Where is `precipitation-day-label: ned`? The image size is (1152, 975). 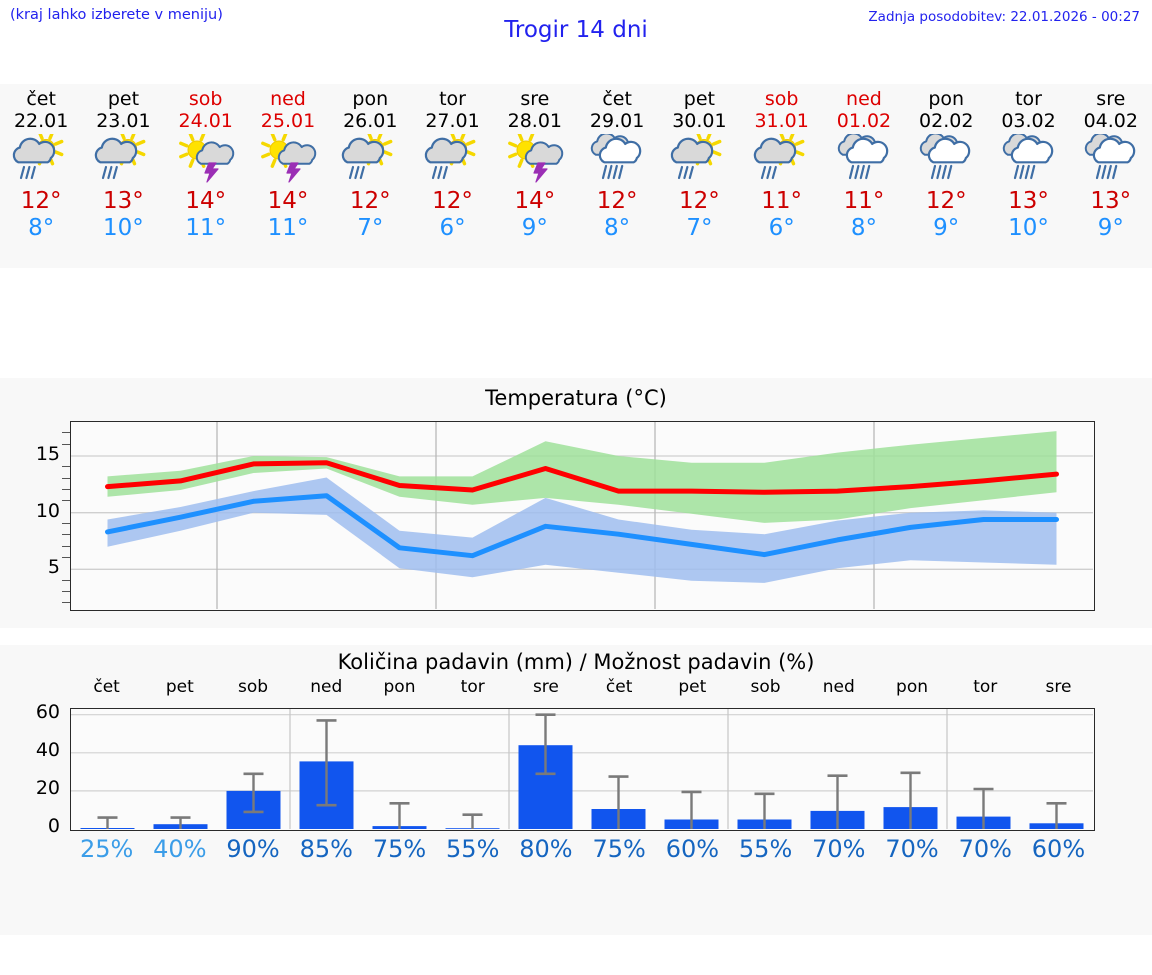
precipitation-day-label: ned is located at coordinates (838, 687).